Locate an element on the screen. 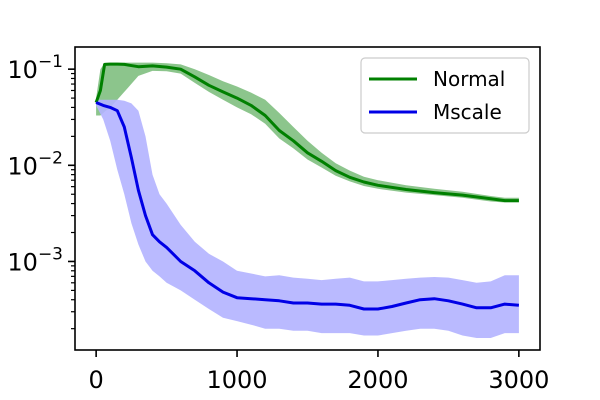 Image resolution: width=600 pixels, height=400 pixels. x-axis: 0 1000 2000 3000 is located at coordinates (318, 372).